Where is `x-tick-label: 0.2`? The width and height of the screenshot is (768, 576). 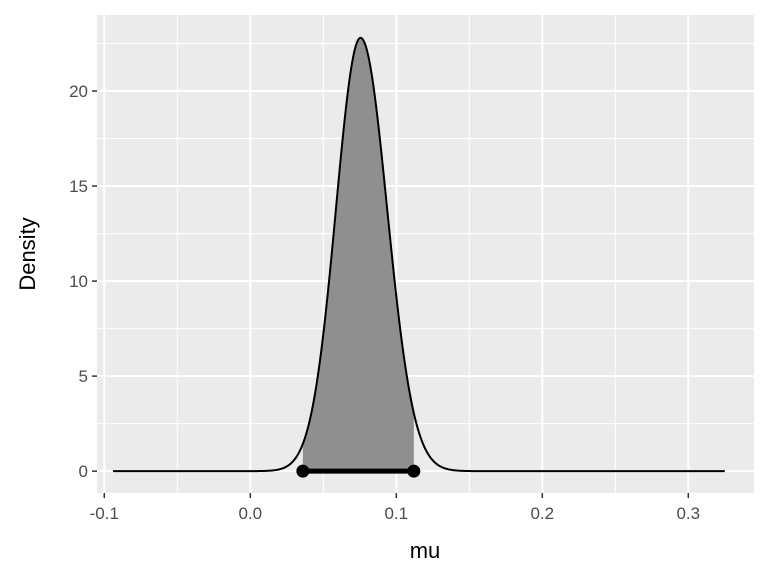 x-tick-label: 0.2 is located at coordinates (542, 513).